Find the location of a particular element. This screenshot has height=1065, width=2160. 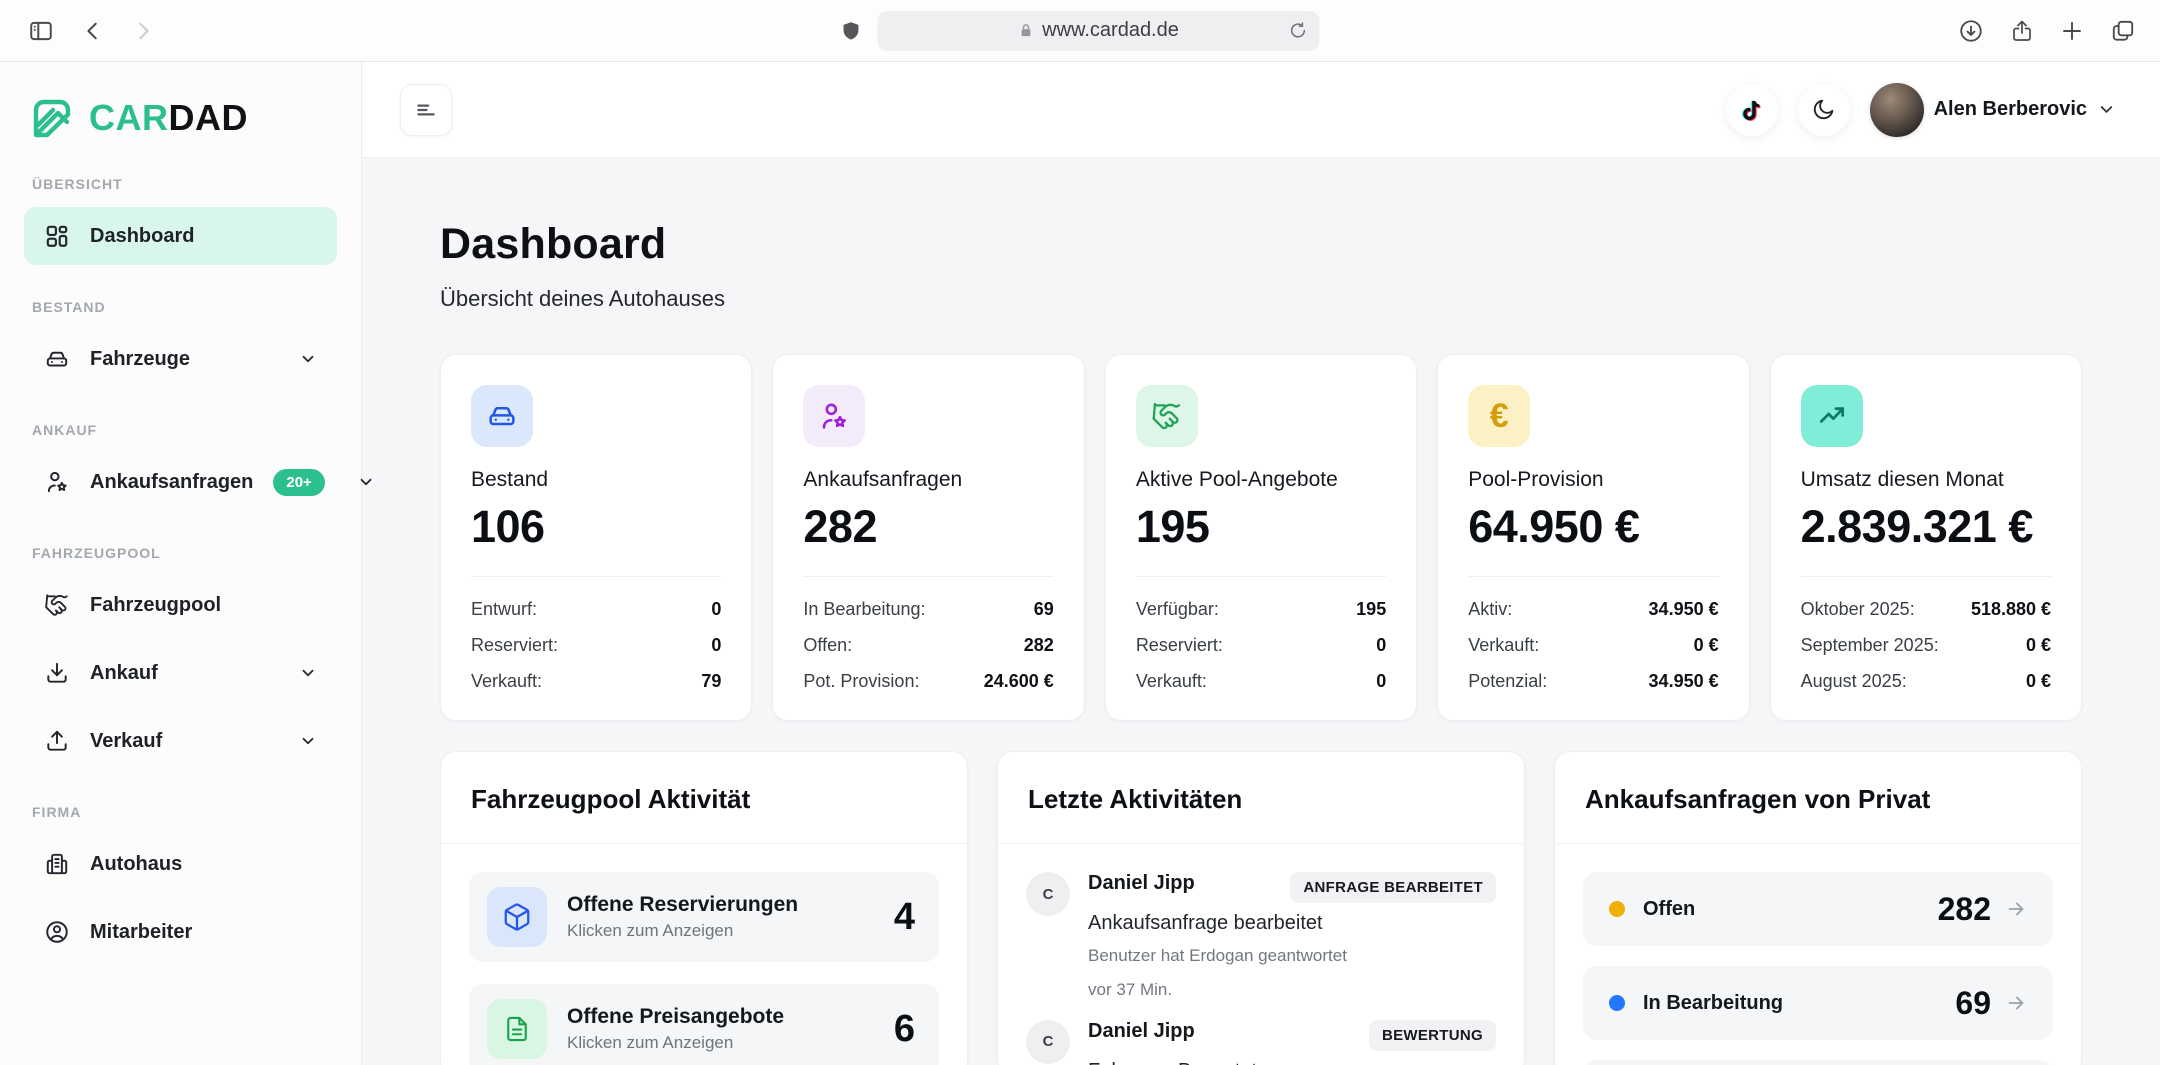

section-label-ankauf: ANKAUF is located at coordinates (65, 430).